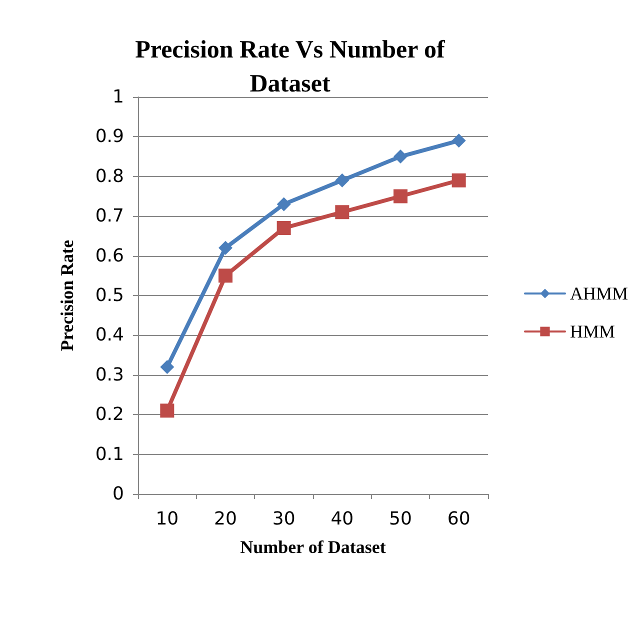 The height and width of the screenshot is (625, 643). Describe the element at coordinates (225, 519) in the screenshot. I see `x-tick-label: 20` at that location.